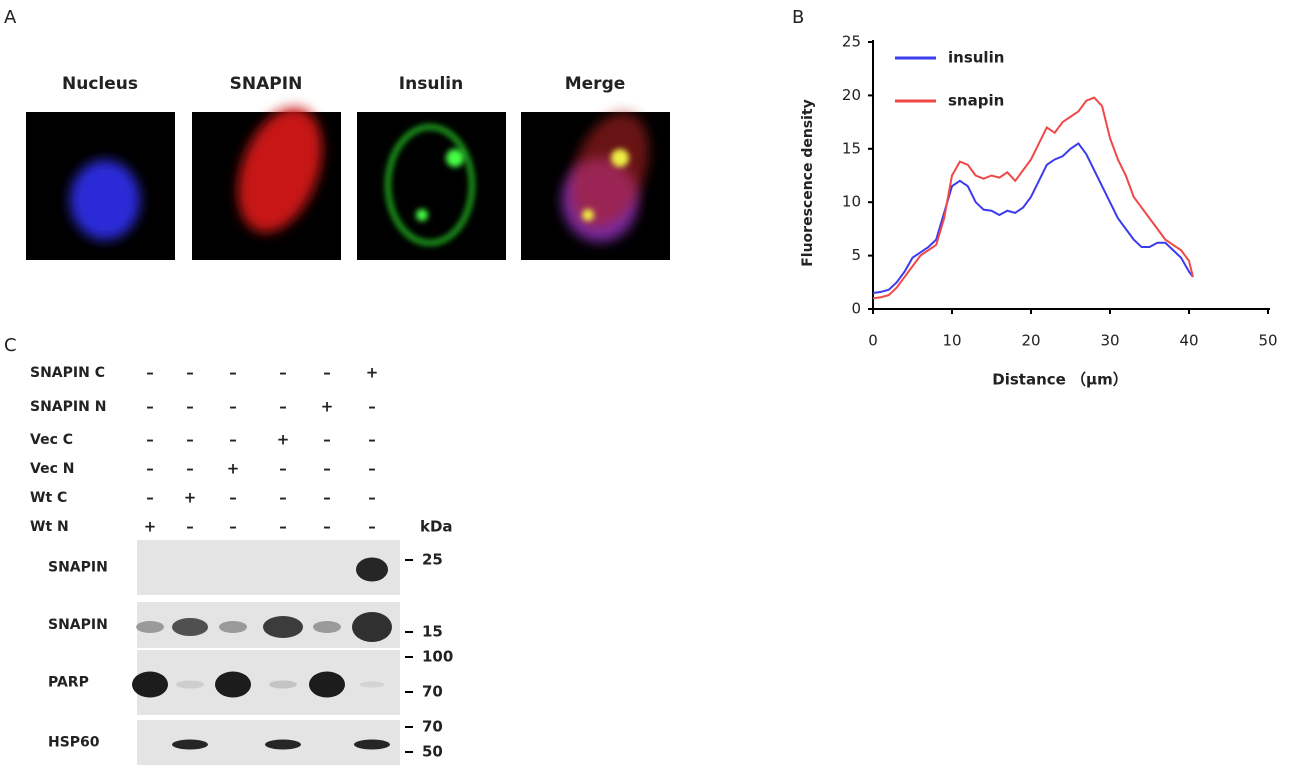 This screenshot has height=776, width=1296. Describe the element at coordinates (52, 469) in the screenshot. I see `condition-label: Vec N` at that location.